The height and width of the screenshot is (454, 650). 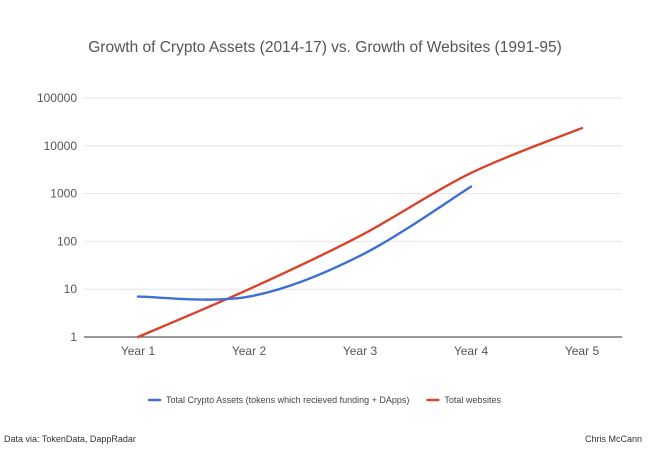 I want to click on y-tick-label: 1000, so click(x=63, y=194).